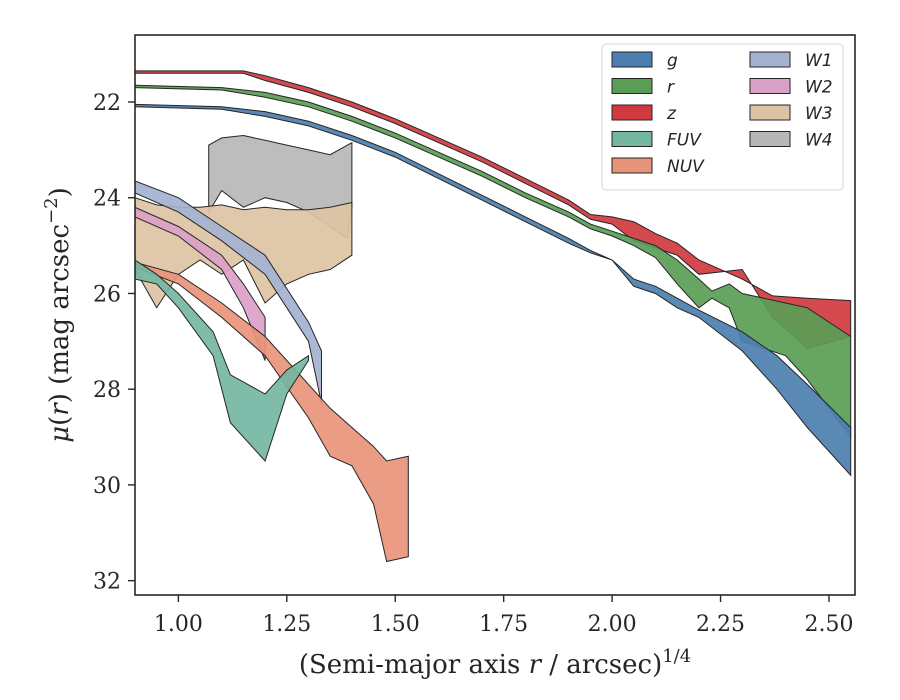  I want to click on legend-swatch-z, so click(632, 112).